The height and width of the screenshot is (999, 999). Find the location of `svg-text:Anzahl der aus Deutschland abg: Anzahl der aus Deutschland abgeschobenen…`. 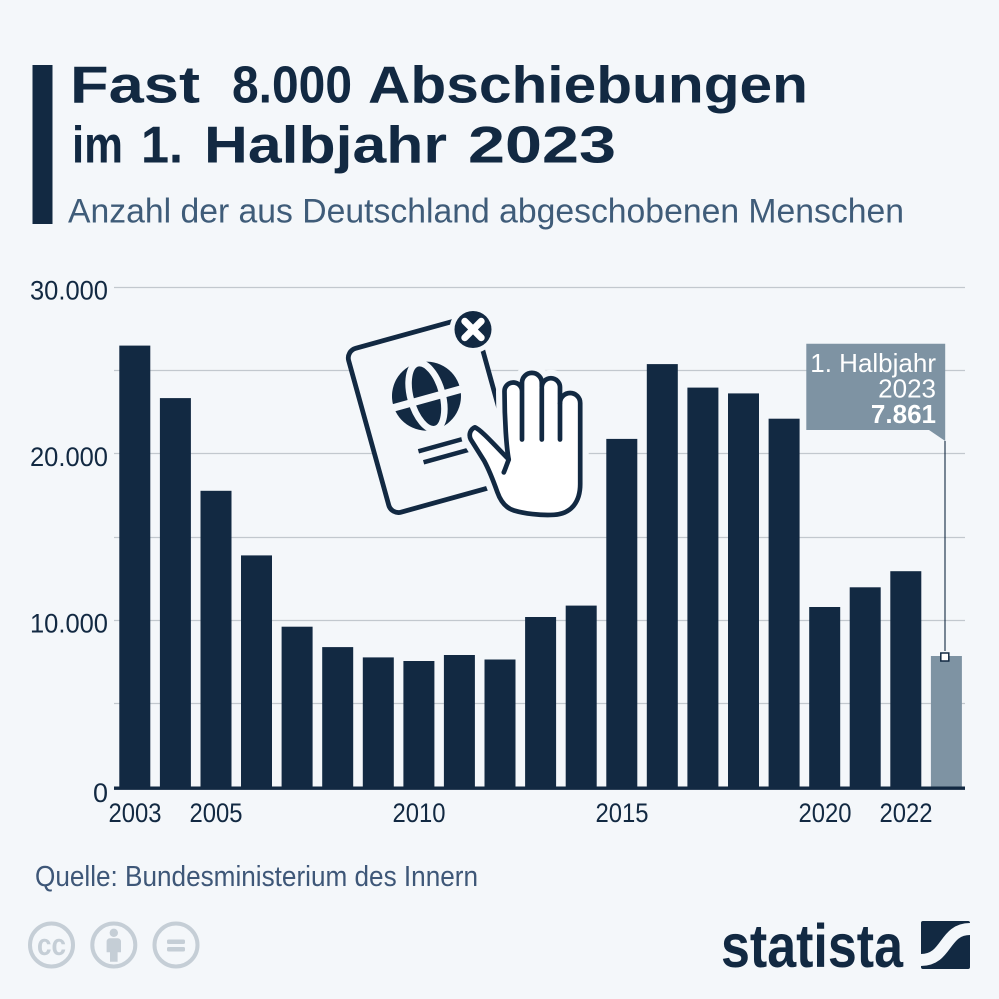

svg-text:Anzahl der aus Deutschland abg: Anzahl der aus Deutschland abgeschobenen… is located at coordinates (486, 212).